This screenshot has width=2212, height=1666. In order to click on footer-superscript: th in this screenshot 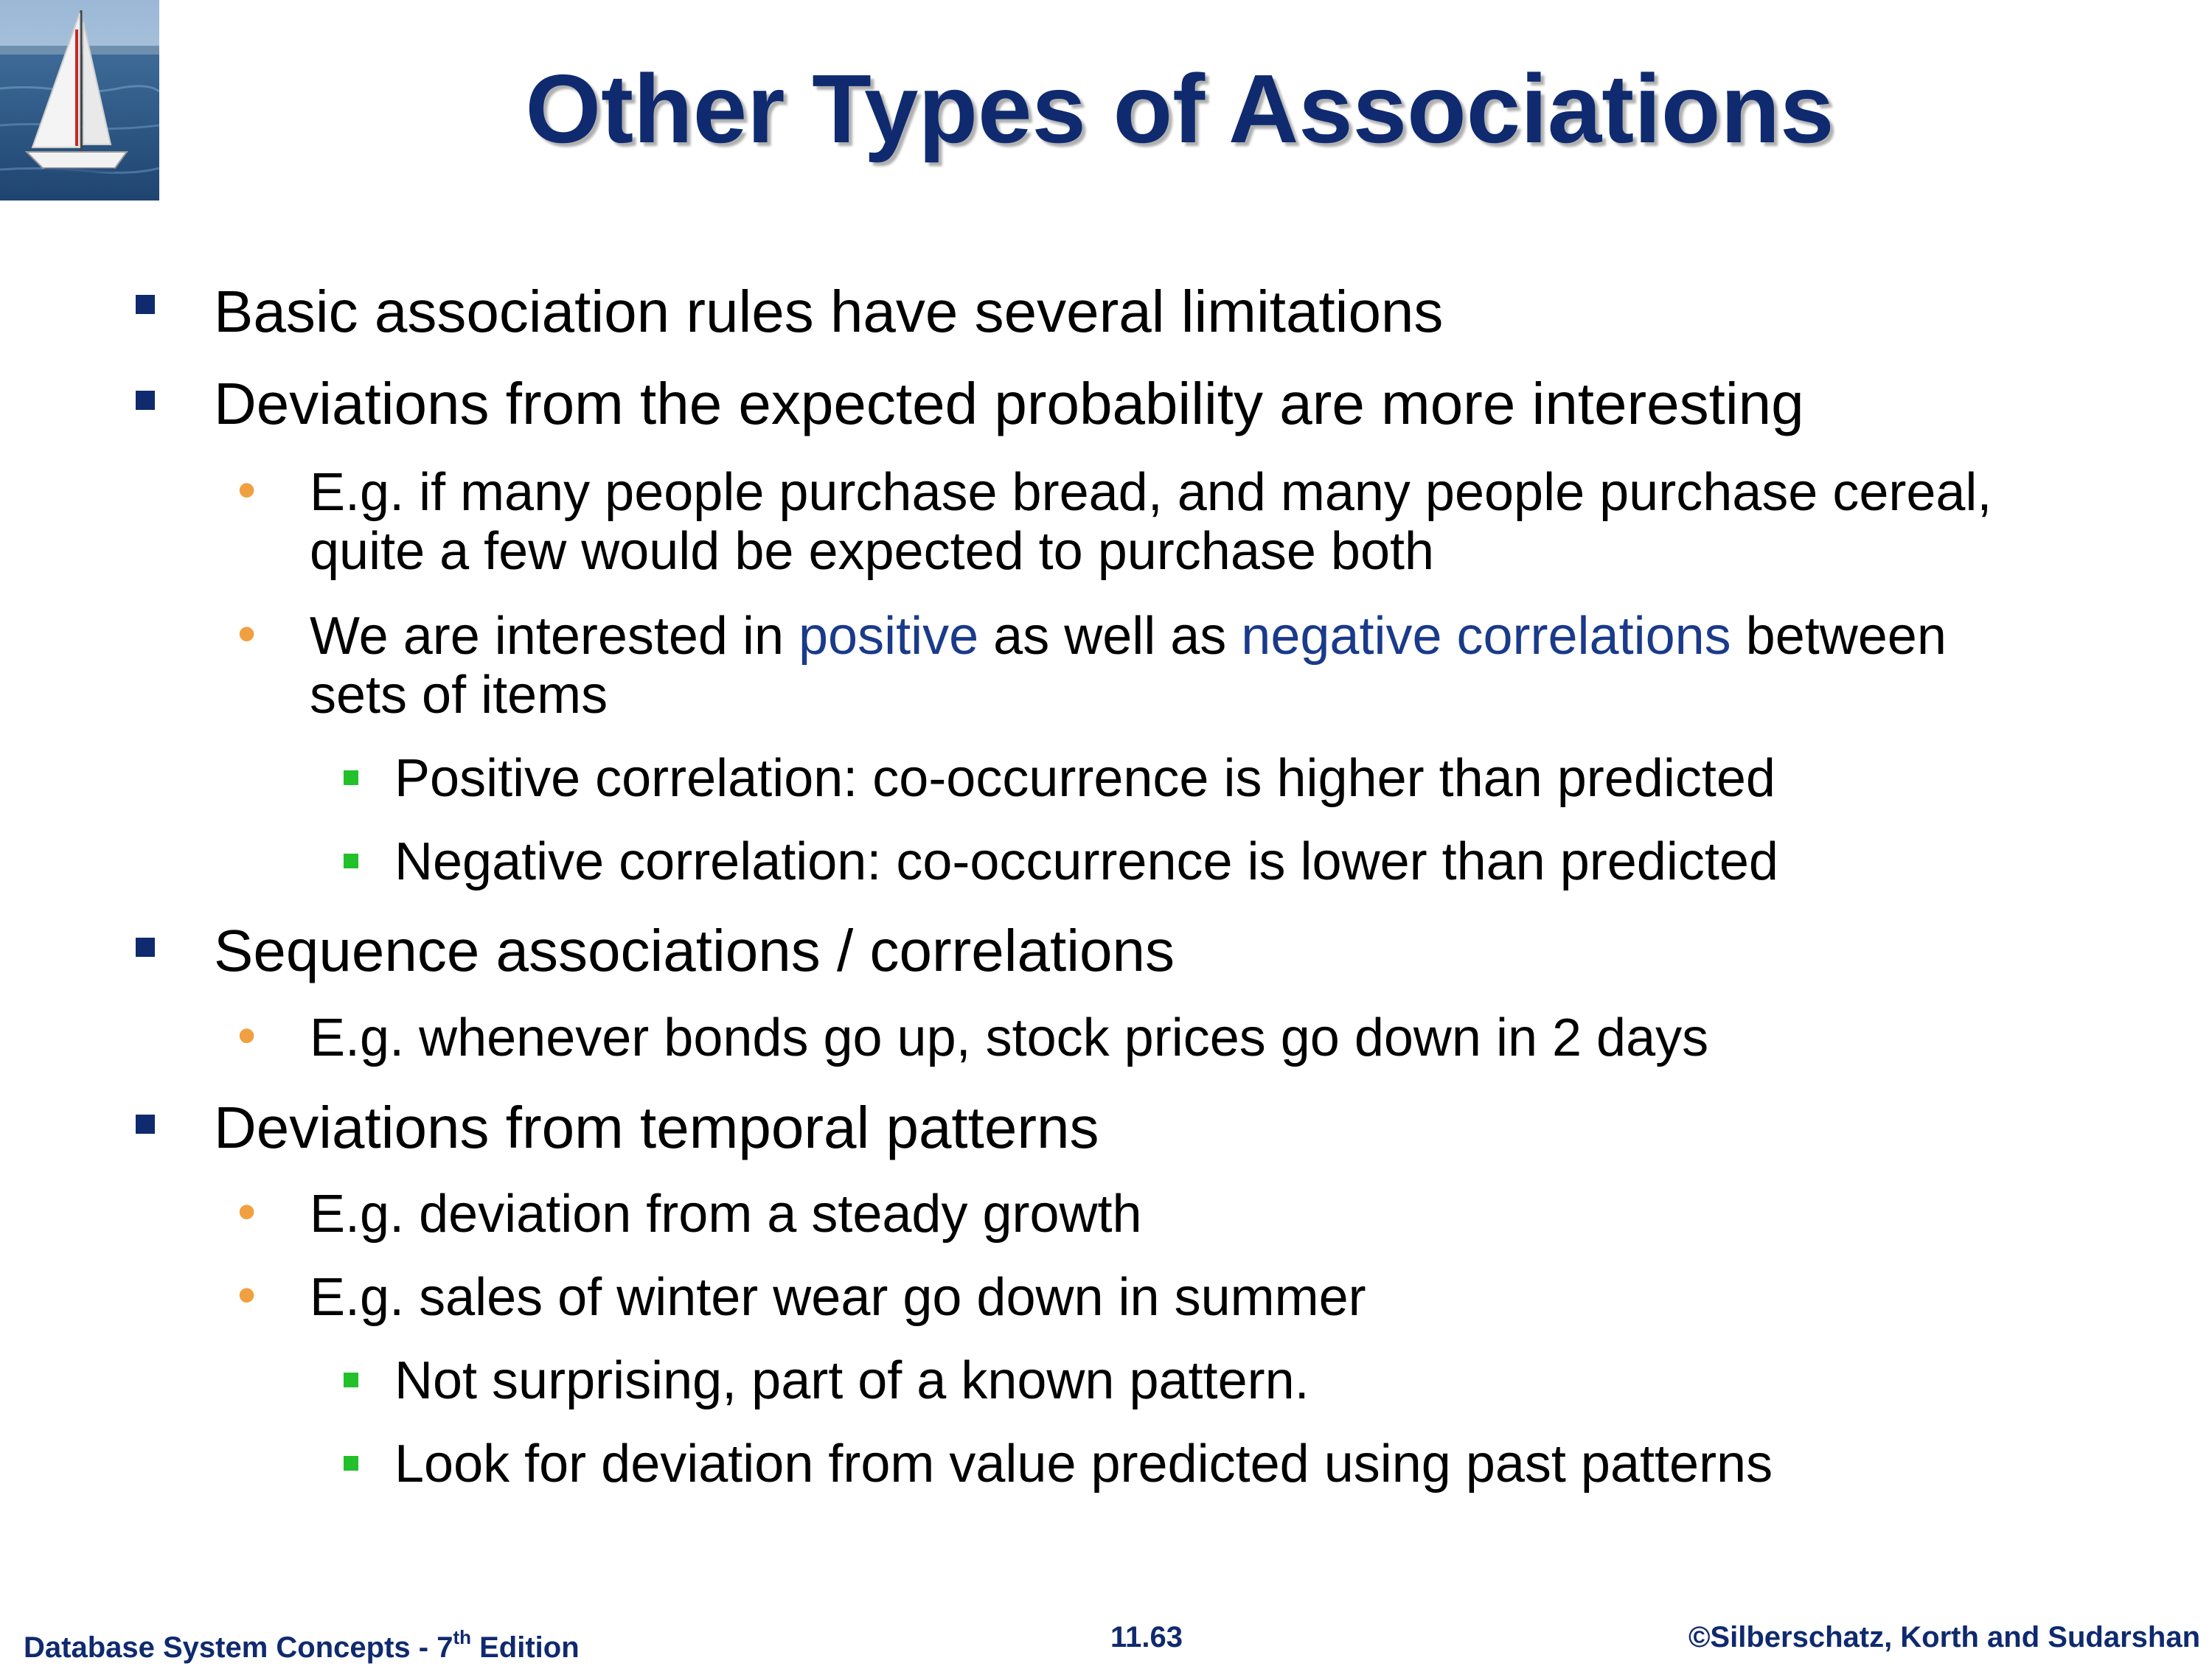, I will do `click(462, 1637)`.